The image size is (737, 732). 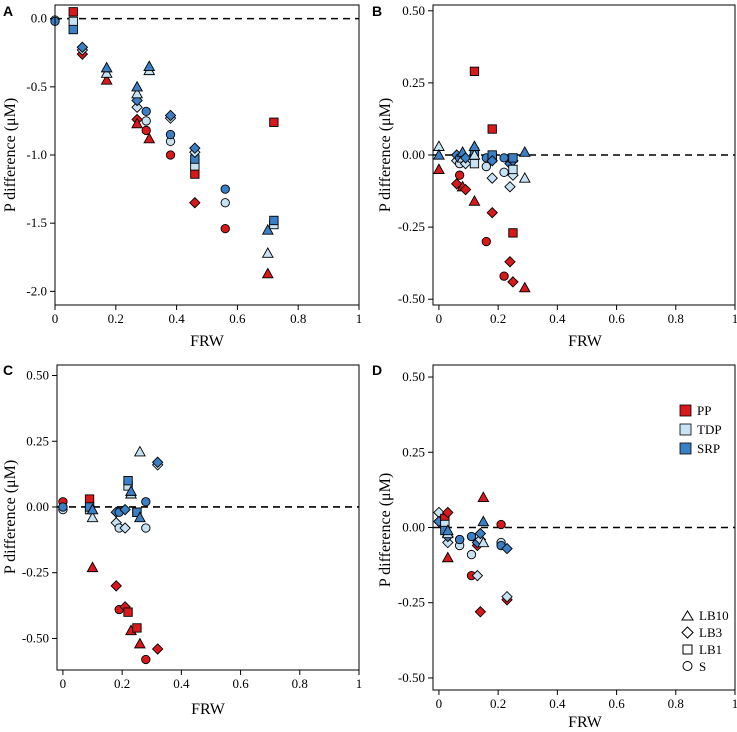 I want to click on legend-label-srp: SRP, so click(x=708, y=448).